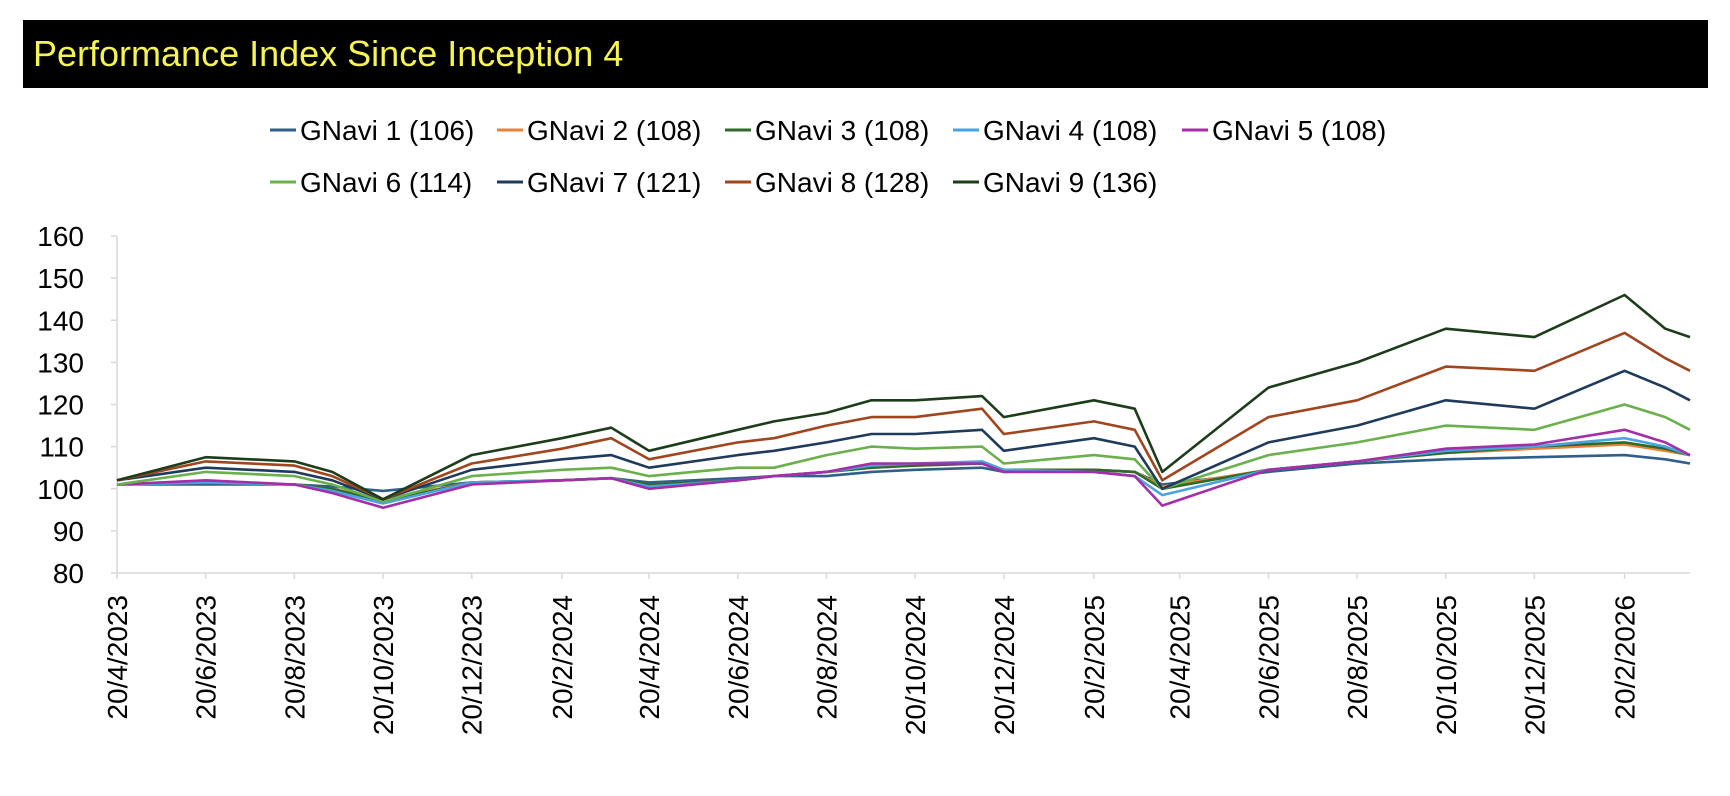  I want to click on legend-item-6: GNavi 6 (114), so click(371, 182).